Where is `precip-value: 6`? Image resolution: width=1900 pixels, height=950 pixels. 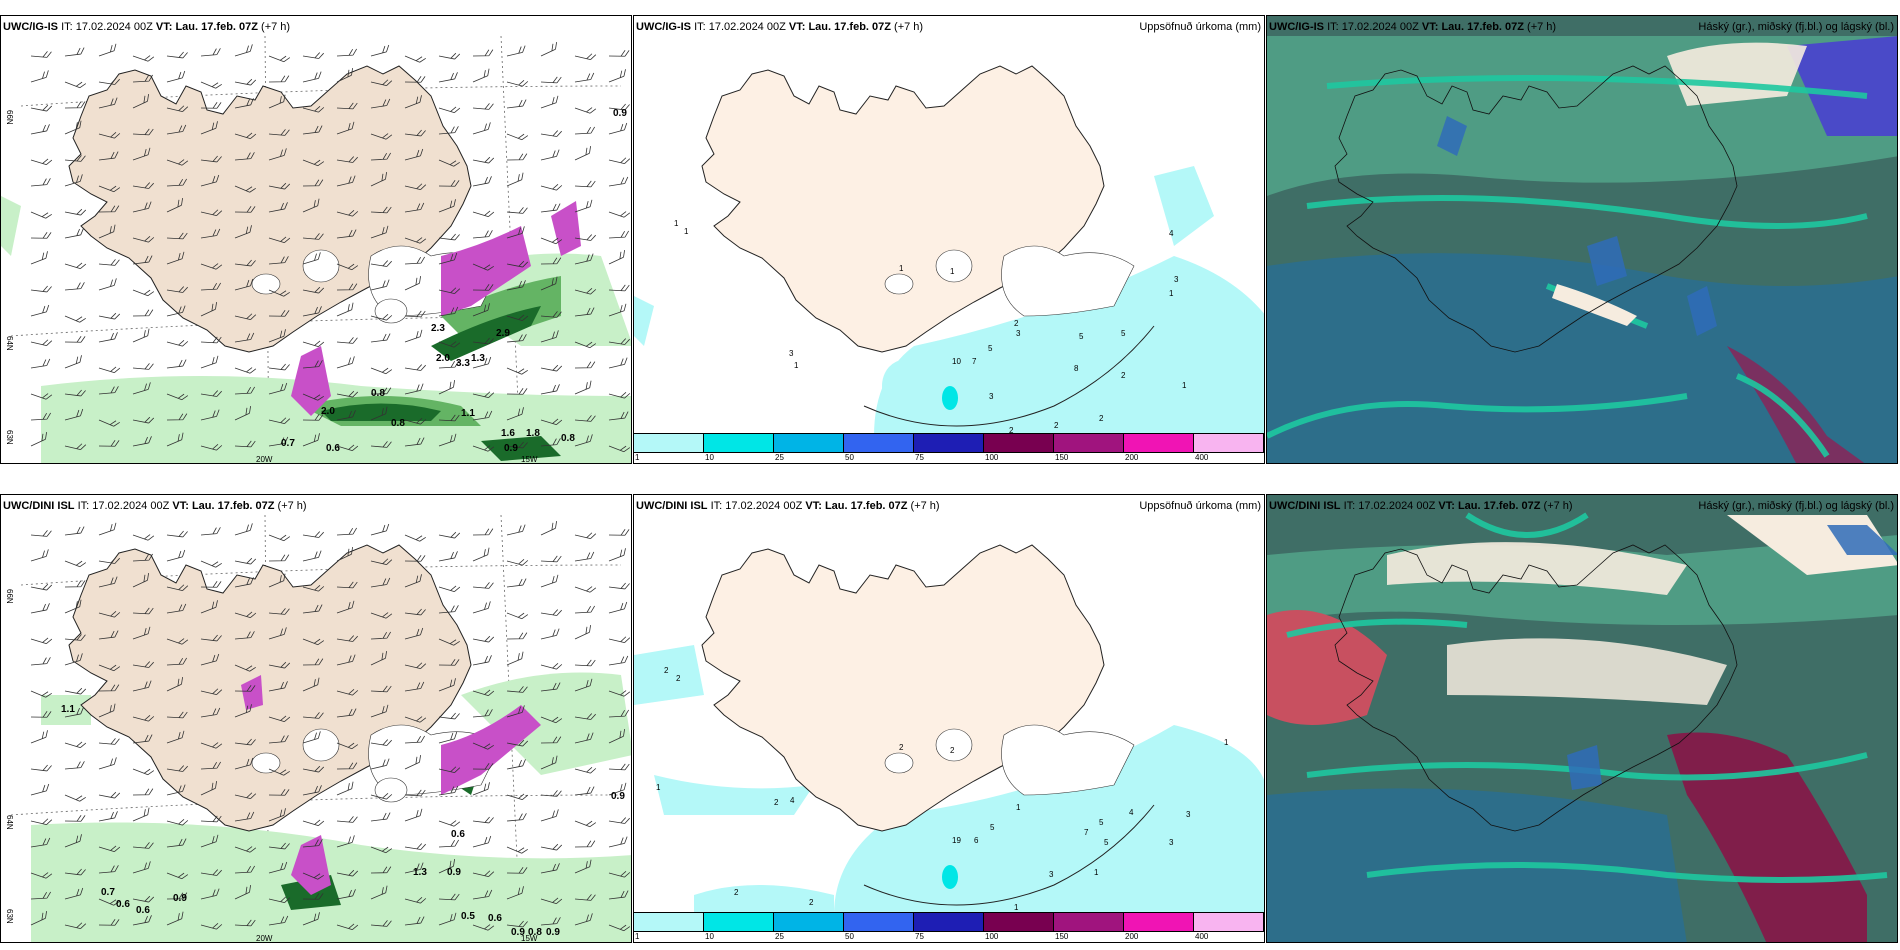
precip-value: 6 is located at coordinates (976, 840).